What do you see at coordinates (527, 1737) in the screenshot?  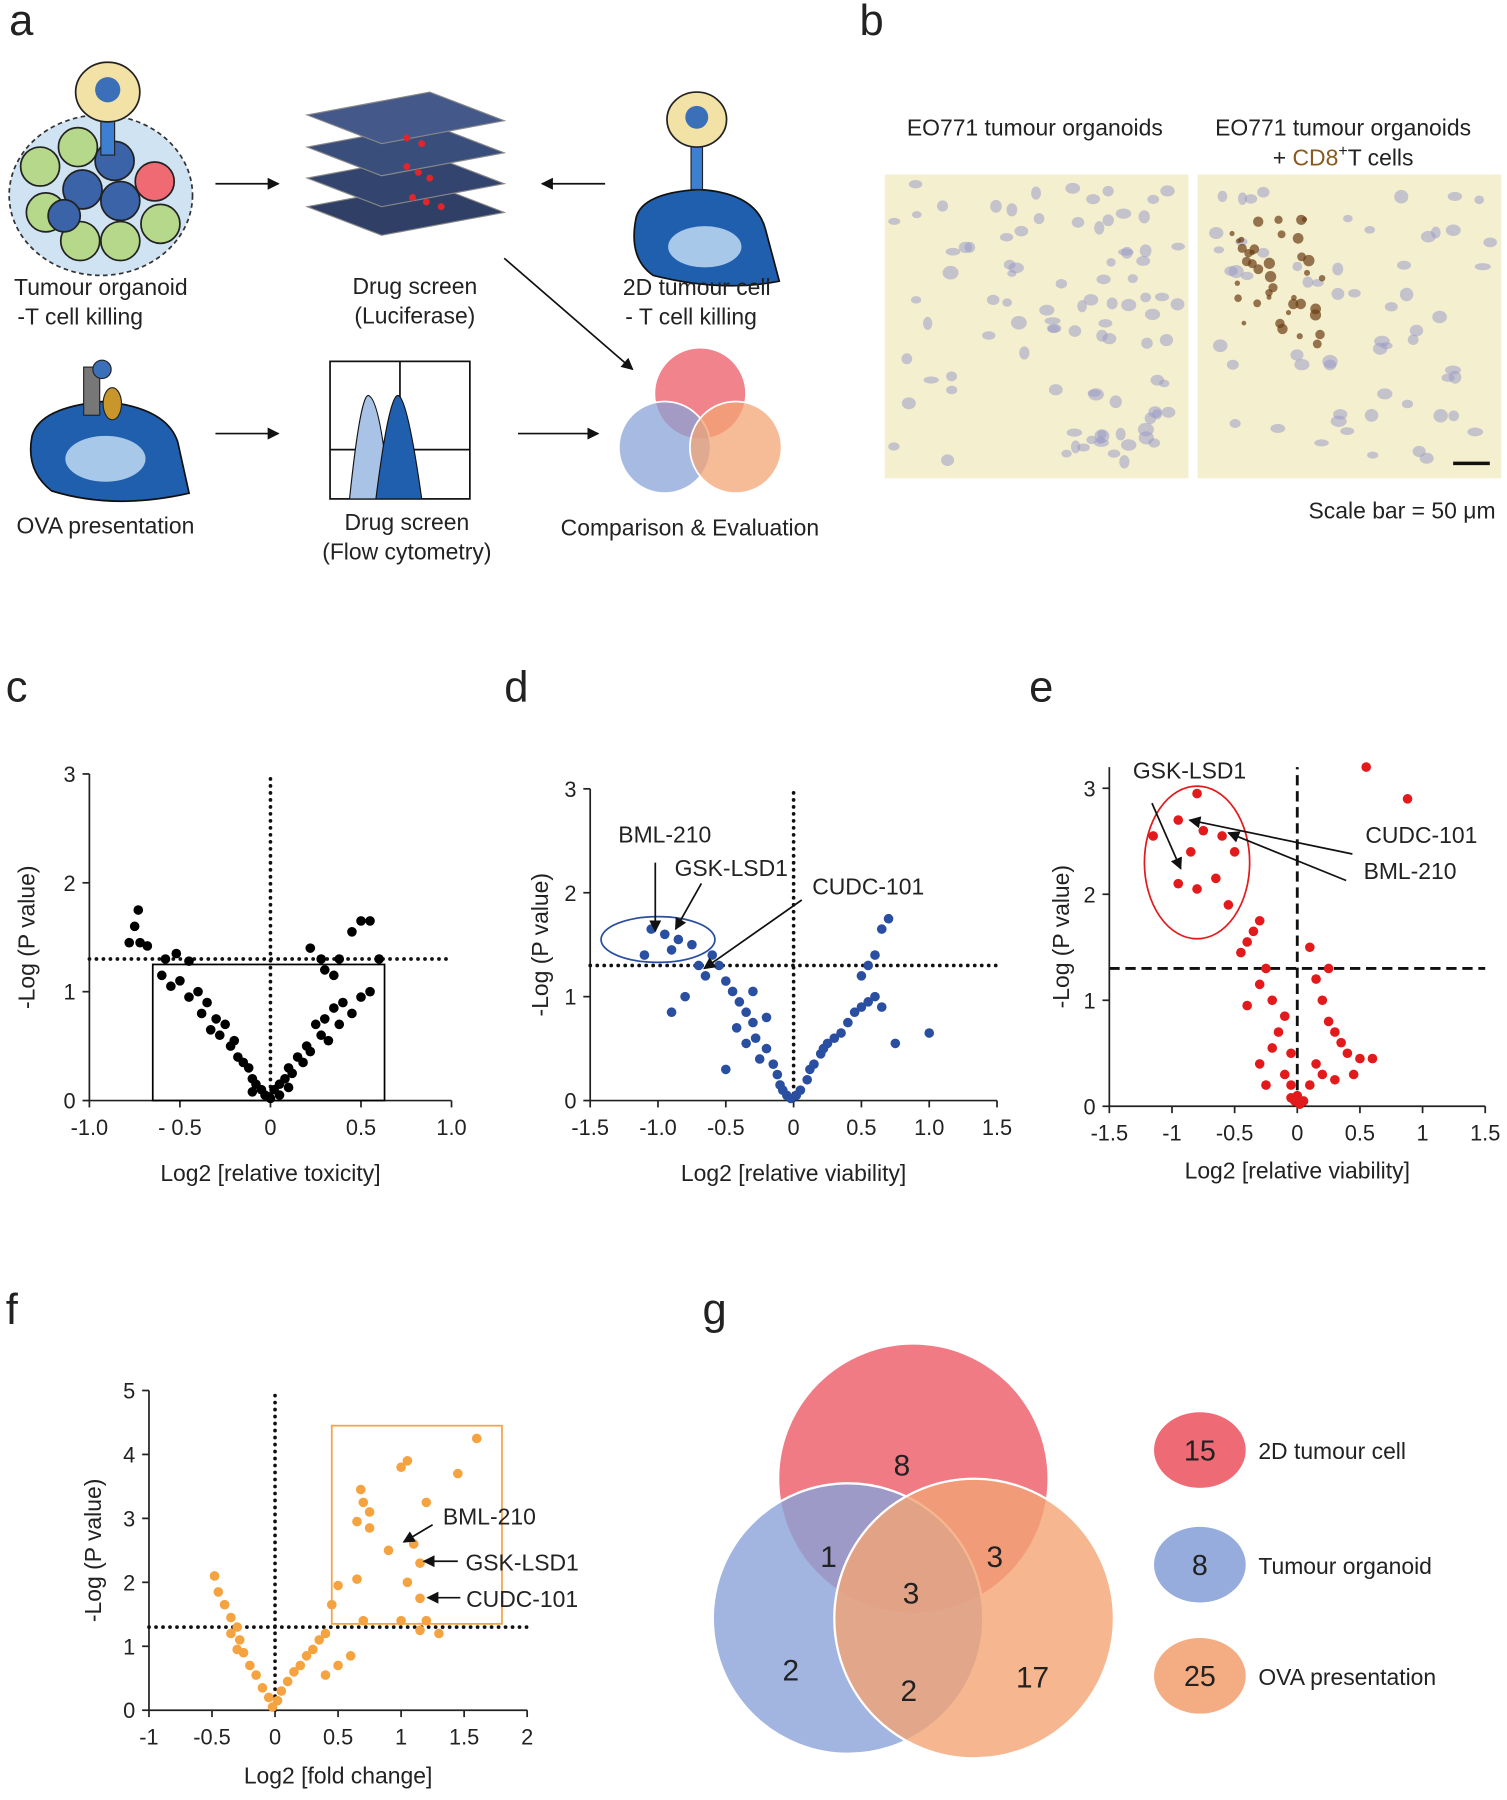 I see `x-tick-label: 2` at bounding box center [527, 1737].